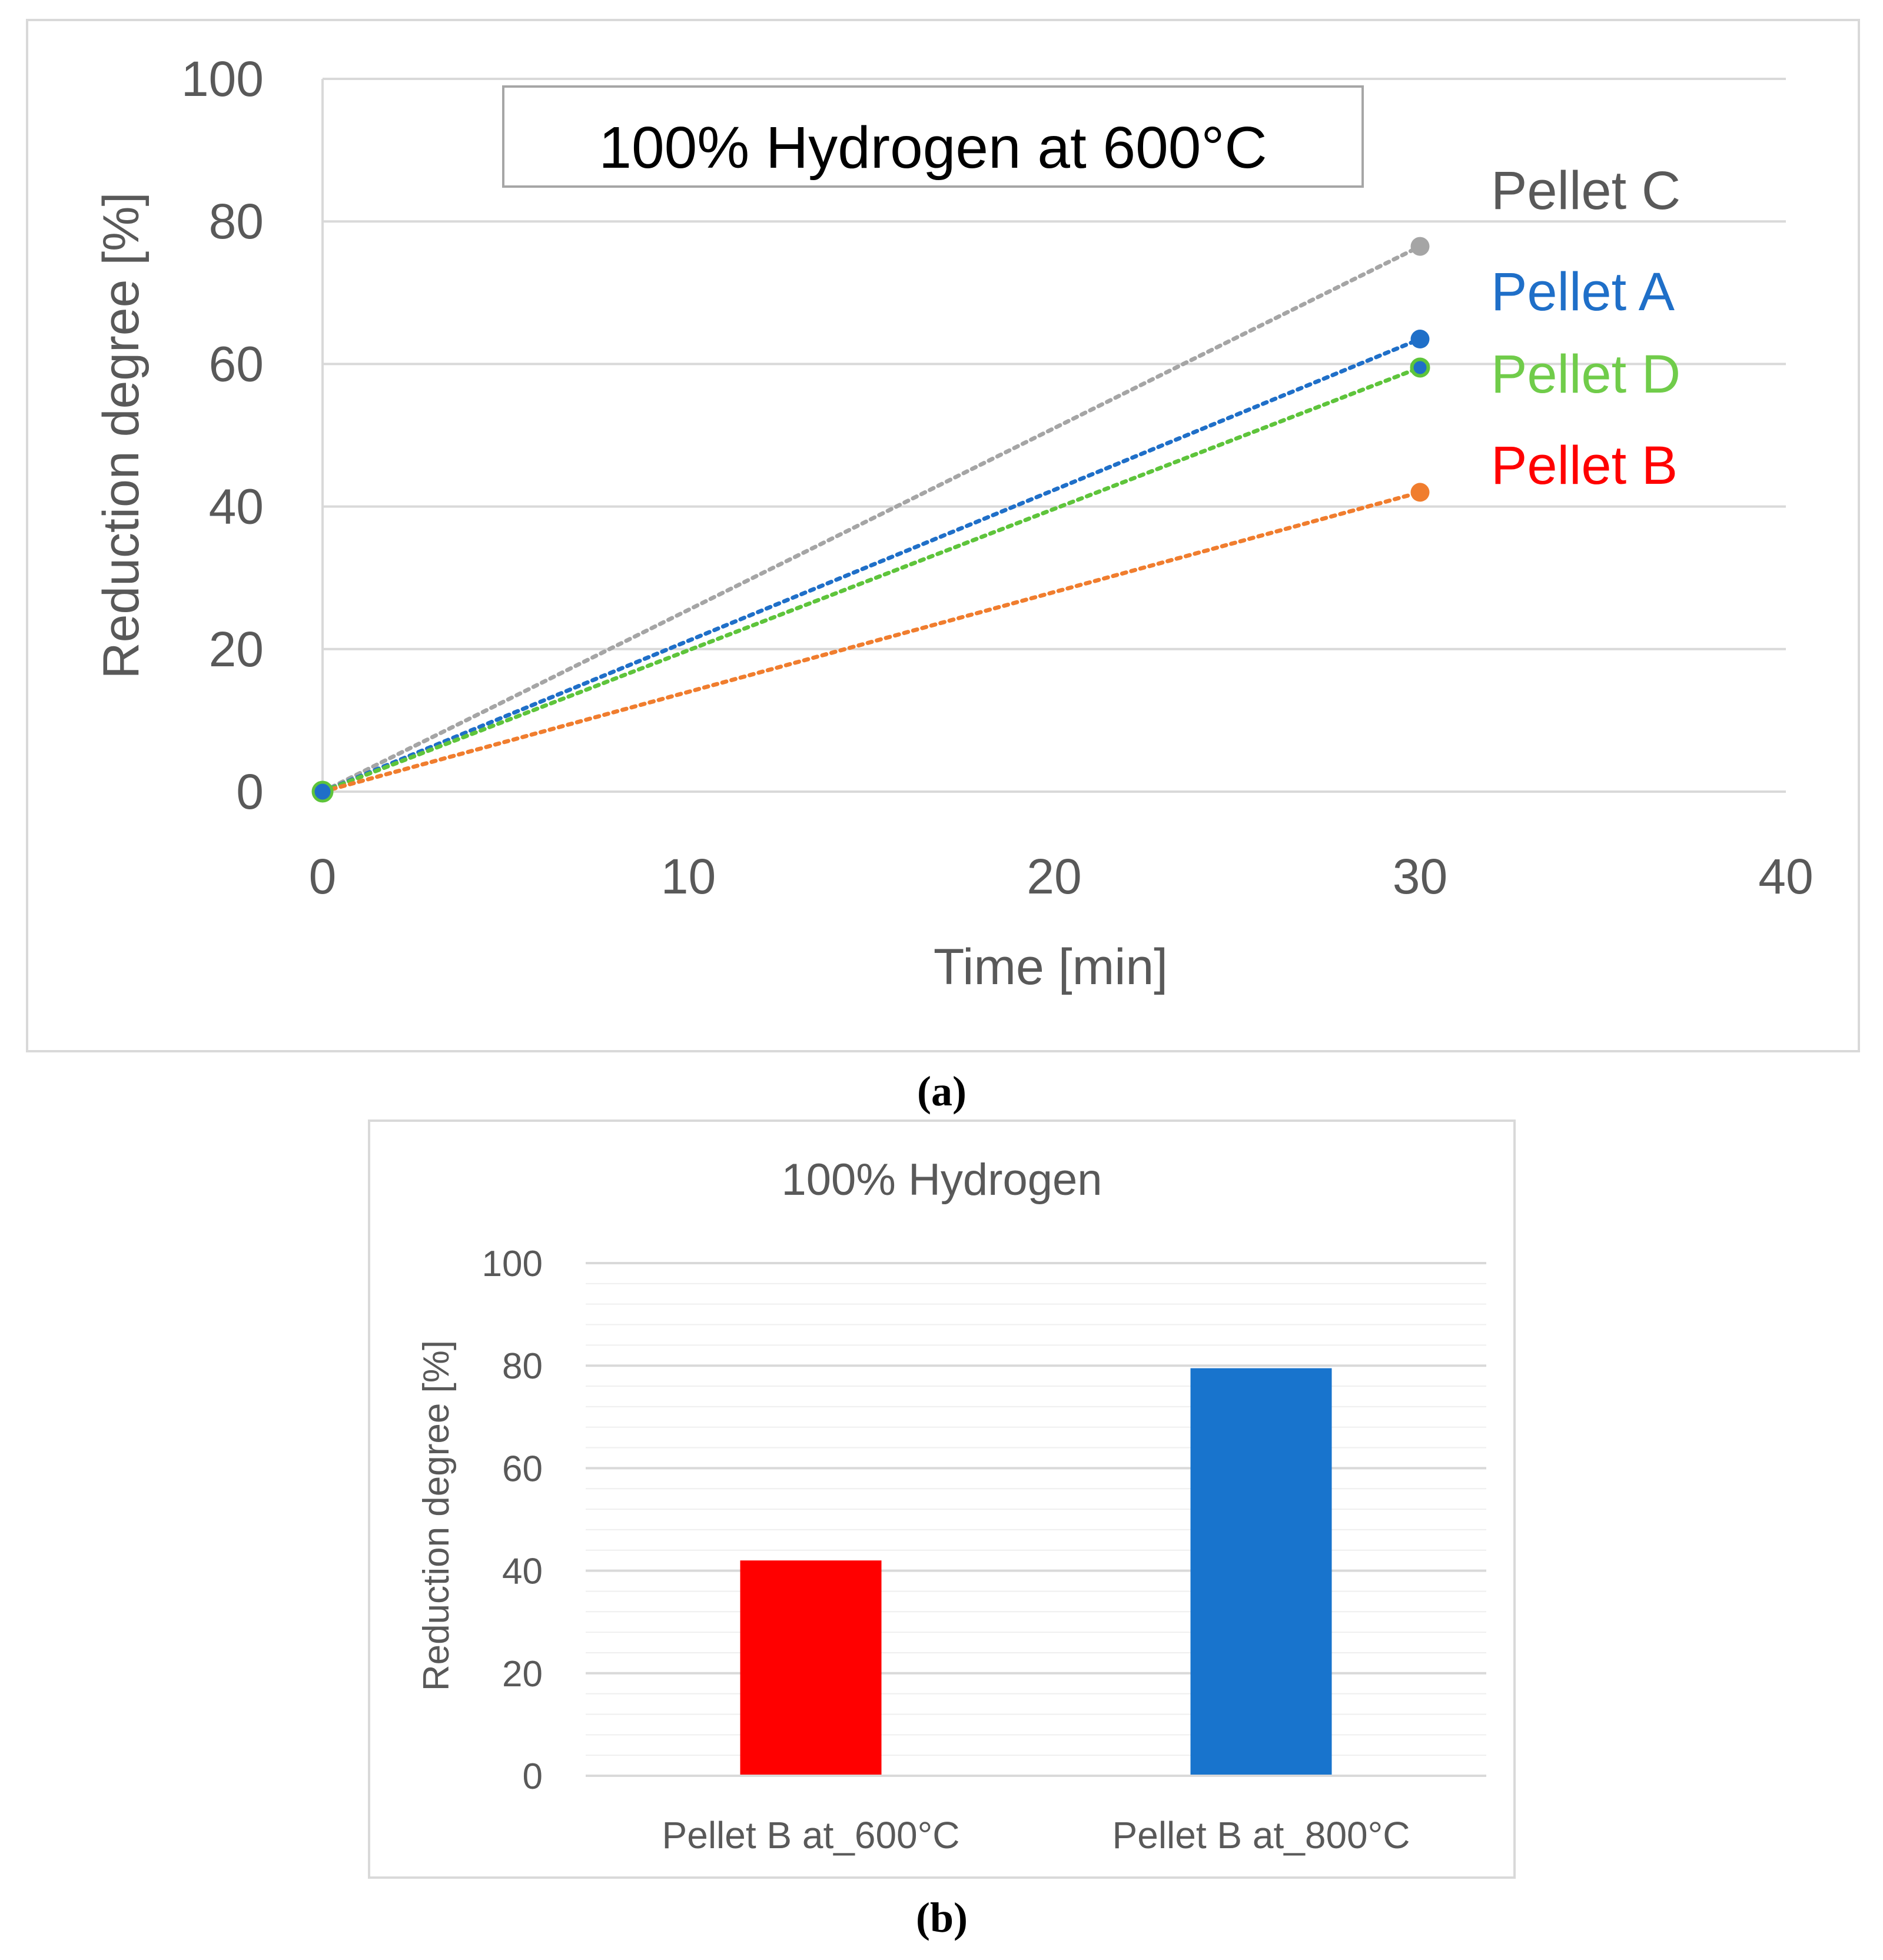  I want to click on panel-a-y-tick-label: 60, so click(236, 363).